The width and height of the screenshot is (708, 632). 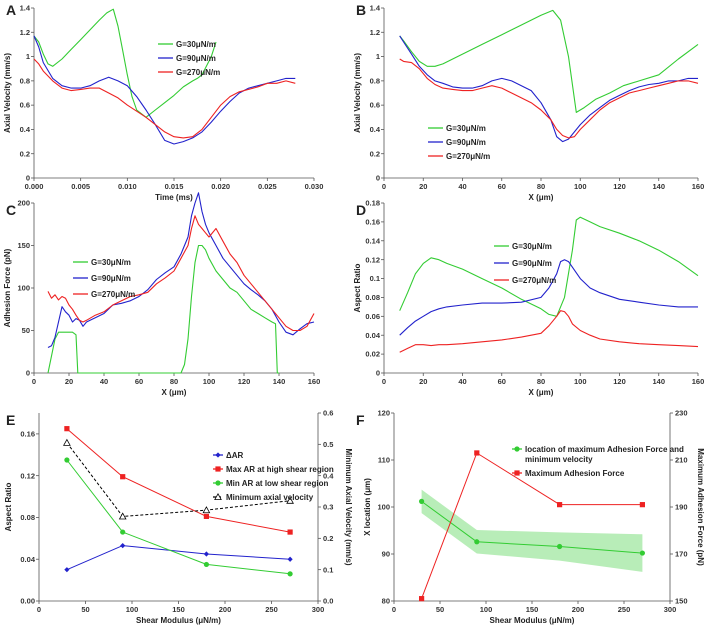 What do you see at coordinates (372, 335) in the screenshot?
I see `y-tick-label: 0.04` at bounding box center [372, 335].